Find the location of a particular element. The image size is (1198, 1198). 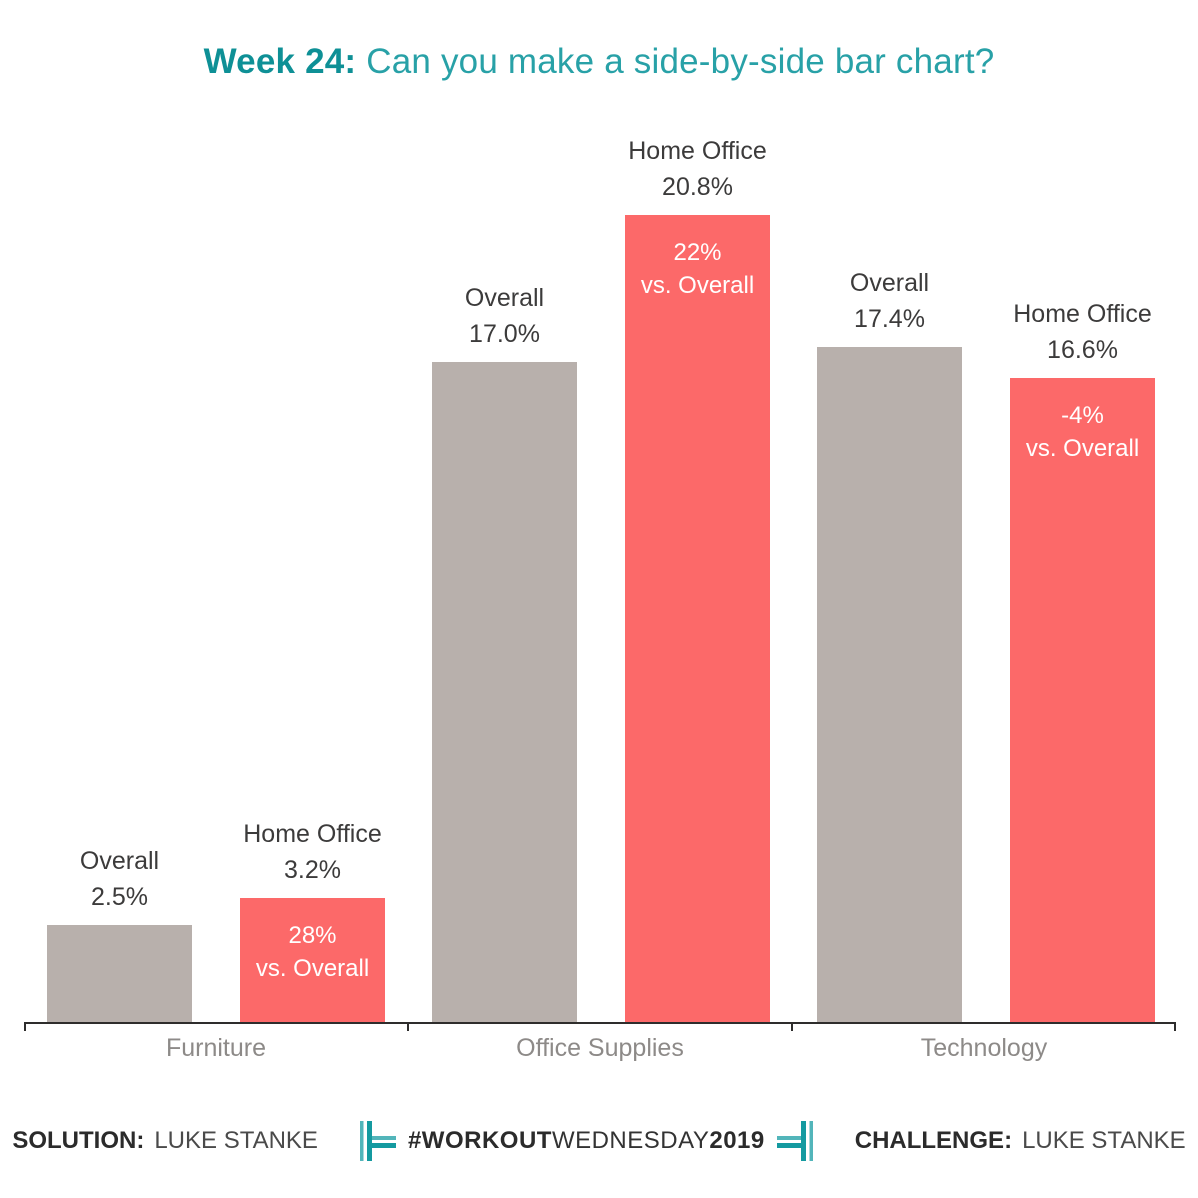

category-label-officesupplies: Office Supplies is located at coordinates (600, 1048).